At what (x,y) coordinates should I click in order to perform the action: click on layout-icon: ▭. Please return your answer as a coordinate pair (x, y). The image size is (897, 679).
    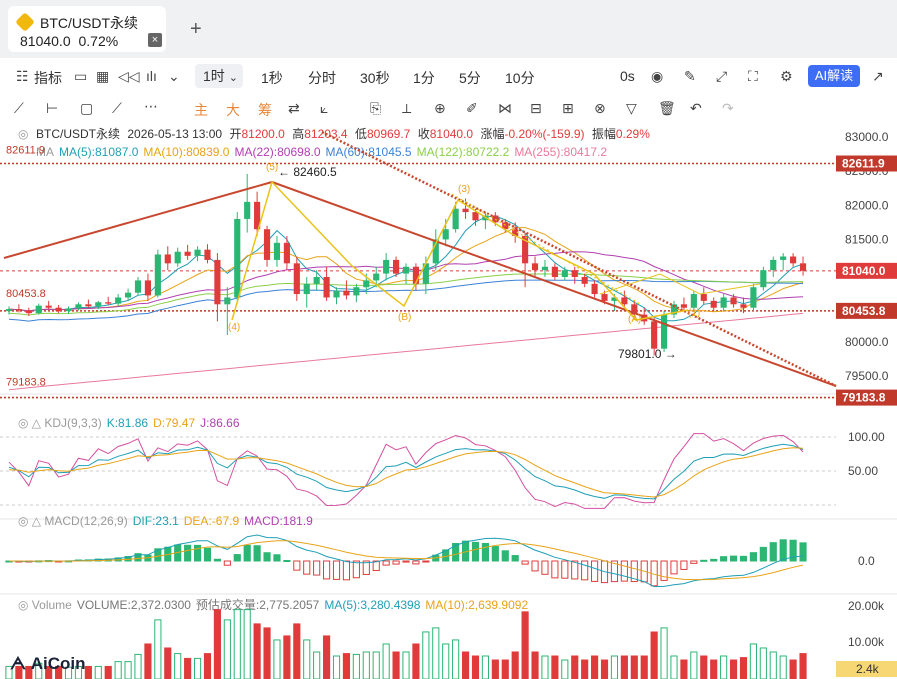
    Looking at the image, I should click on (81, 76).